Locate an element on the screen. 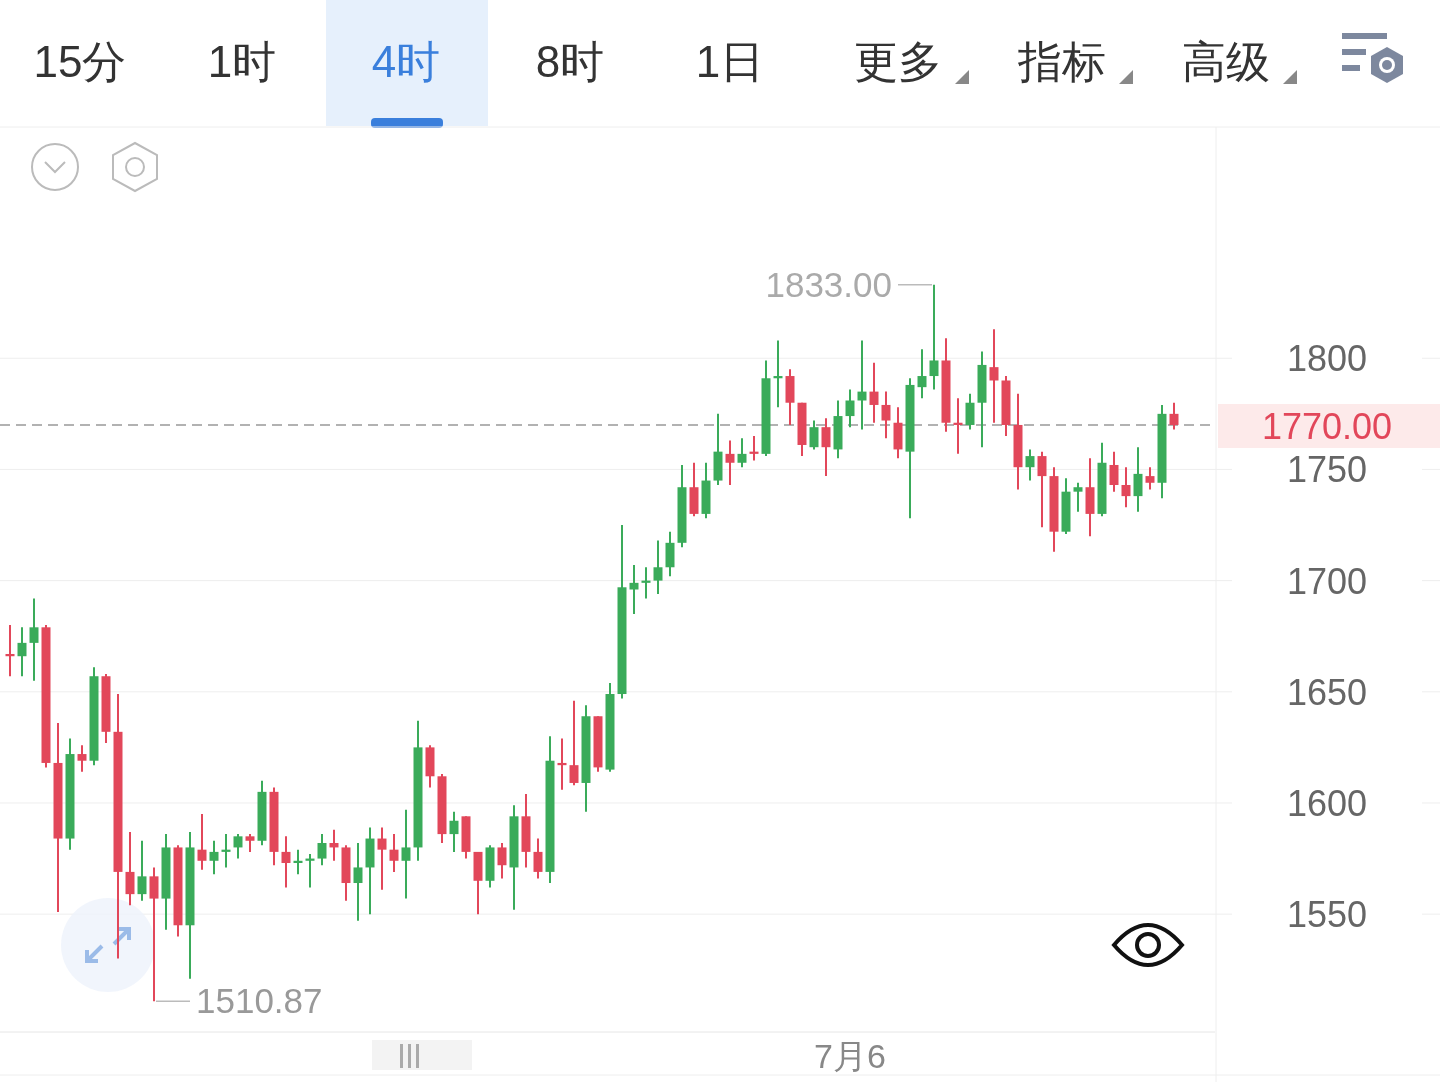 The width and height of the screenshot is (1440, 1082). text: 1时 is located at coordinates (242, 61).